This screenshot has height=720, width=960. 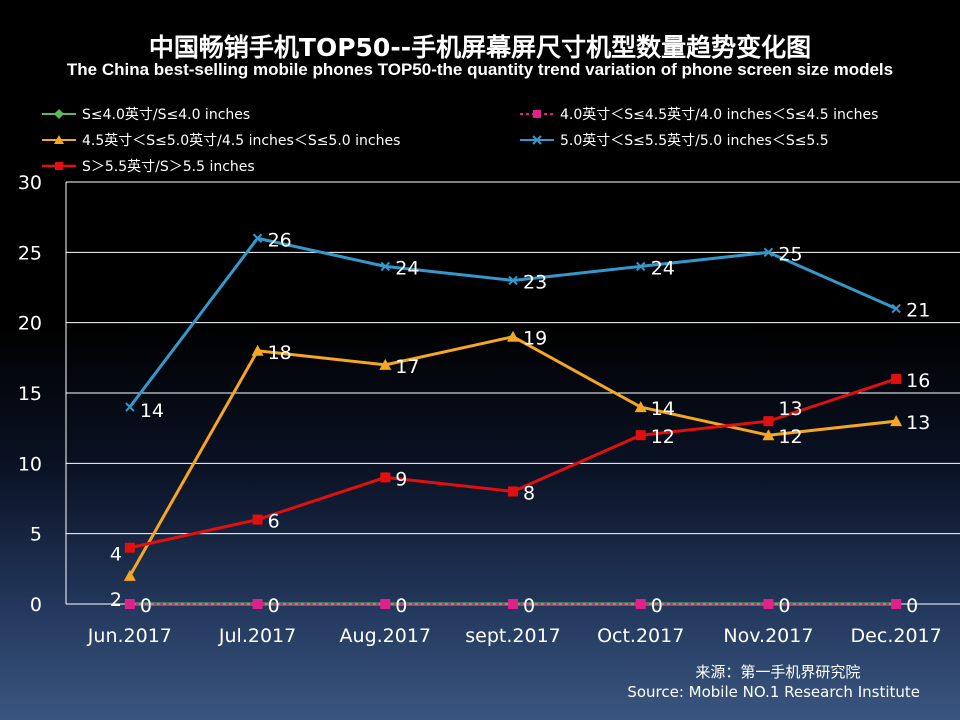 What do you see at coordinates (59, 114) in the screenshot?
I see `legend-marker-diamond-icon` at bounding box center [59, 114].